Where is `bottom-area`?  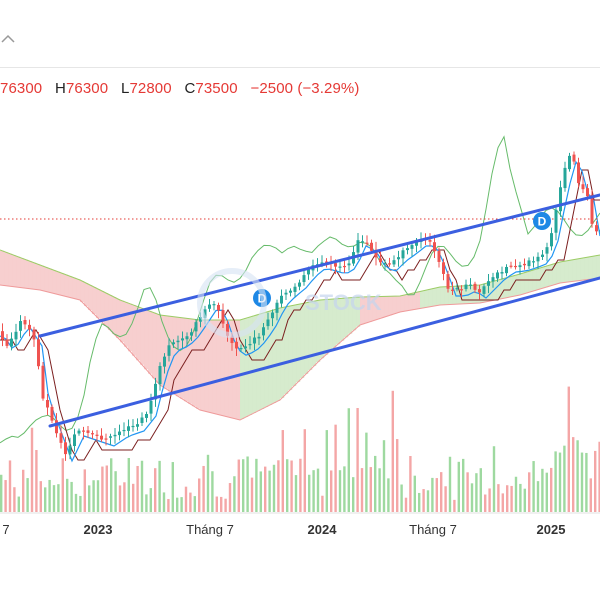 bottom-area is located at coordinates (300, 572).